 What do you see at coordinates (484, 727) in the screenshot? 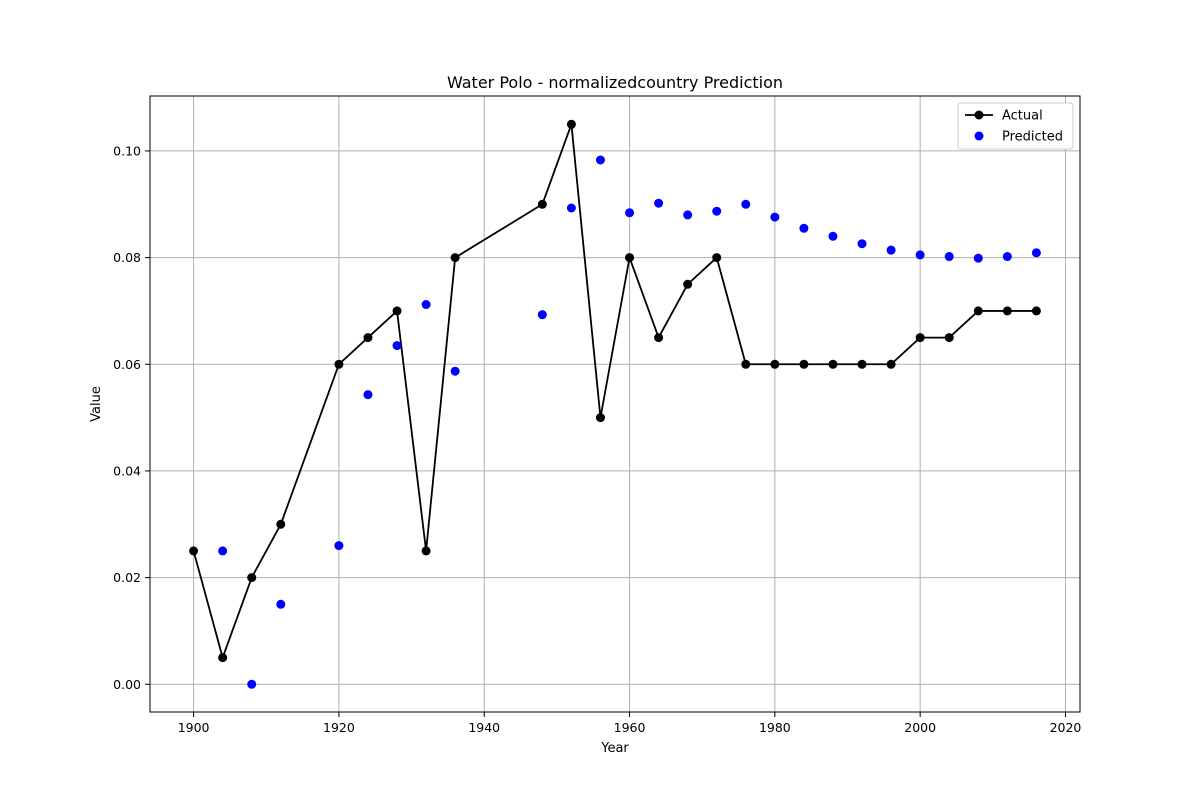
I see `x-tick-label: 1940` at bounding box center [484, 727].